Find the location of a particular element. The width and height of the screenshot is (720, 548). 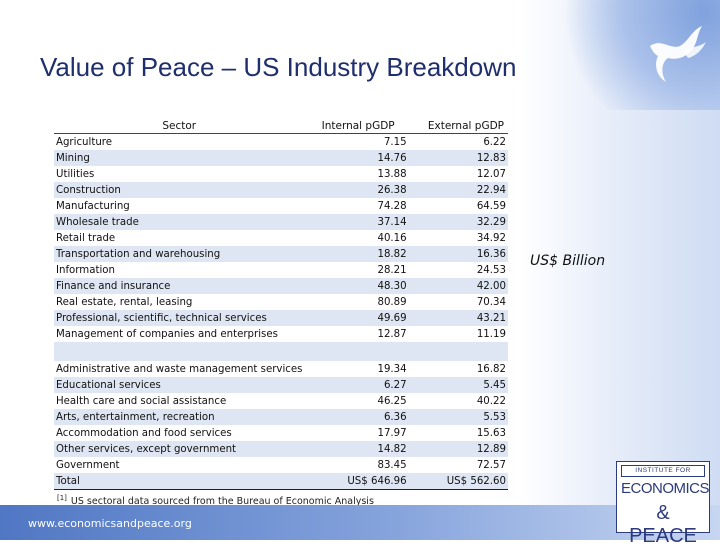

sector-cell: Management of companies and enterprises is located at coordinates (167, 334).